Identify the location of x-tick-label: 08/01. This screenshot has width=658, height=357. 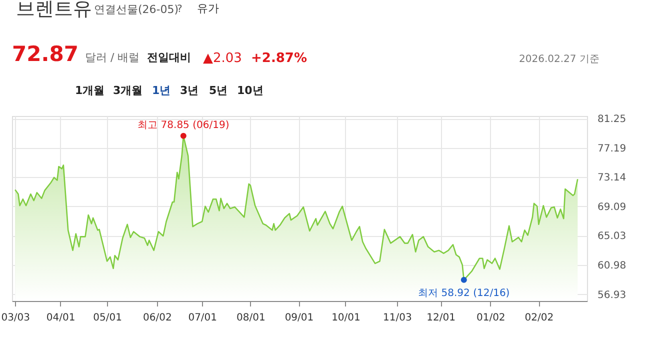
(251, 318).